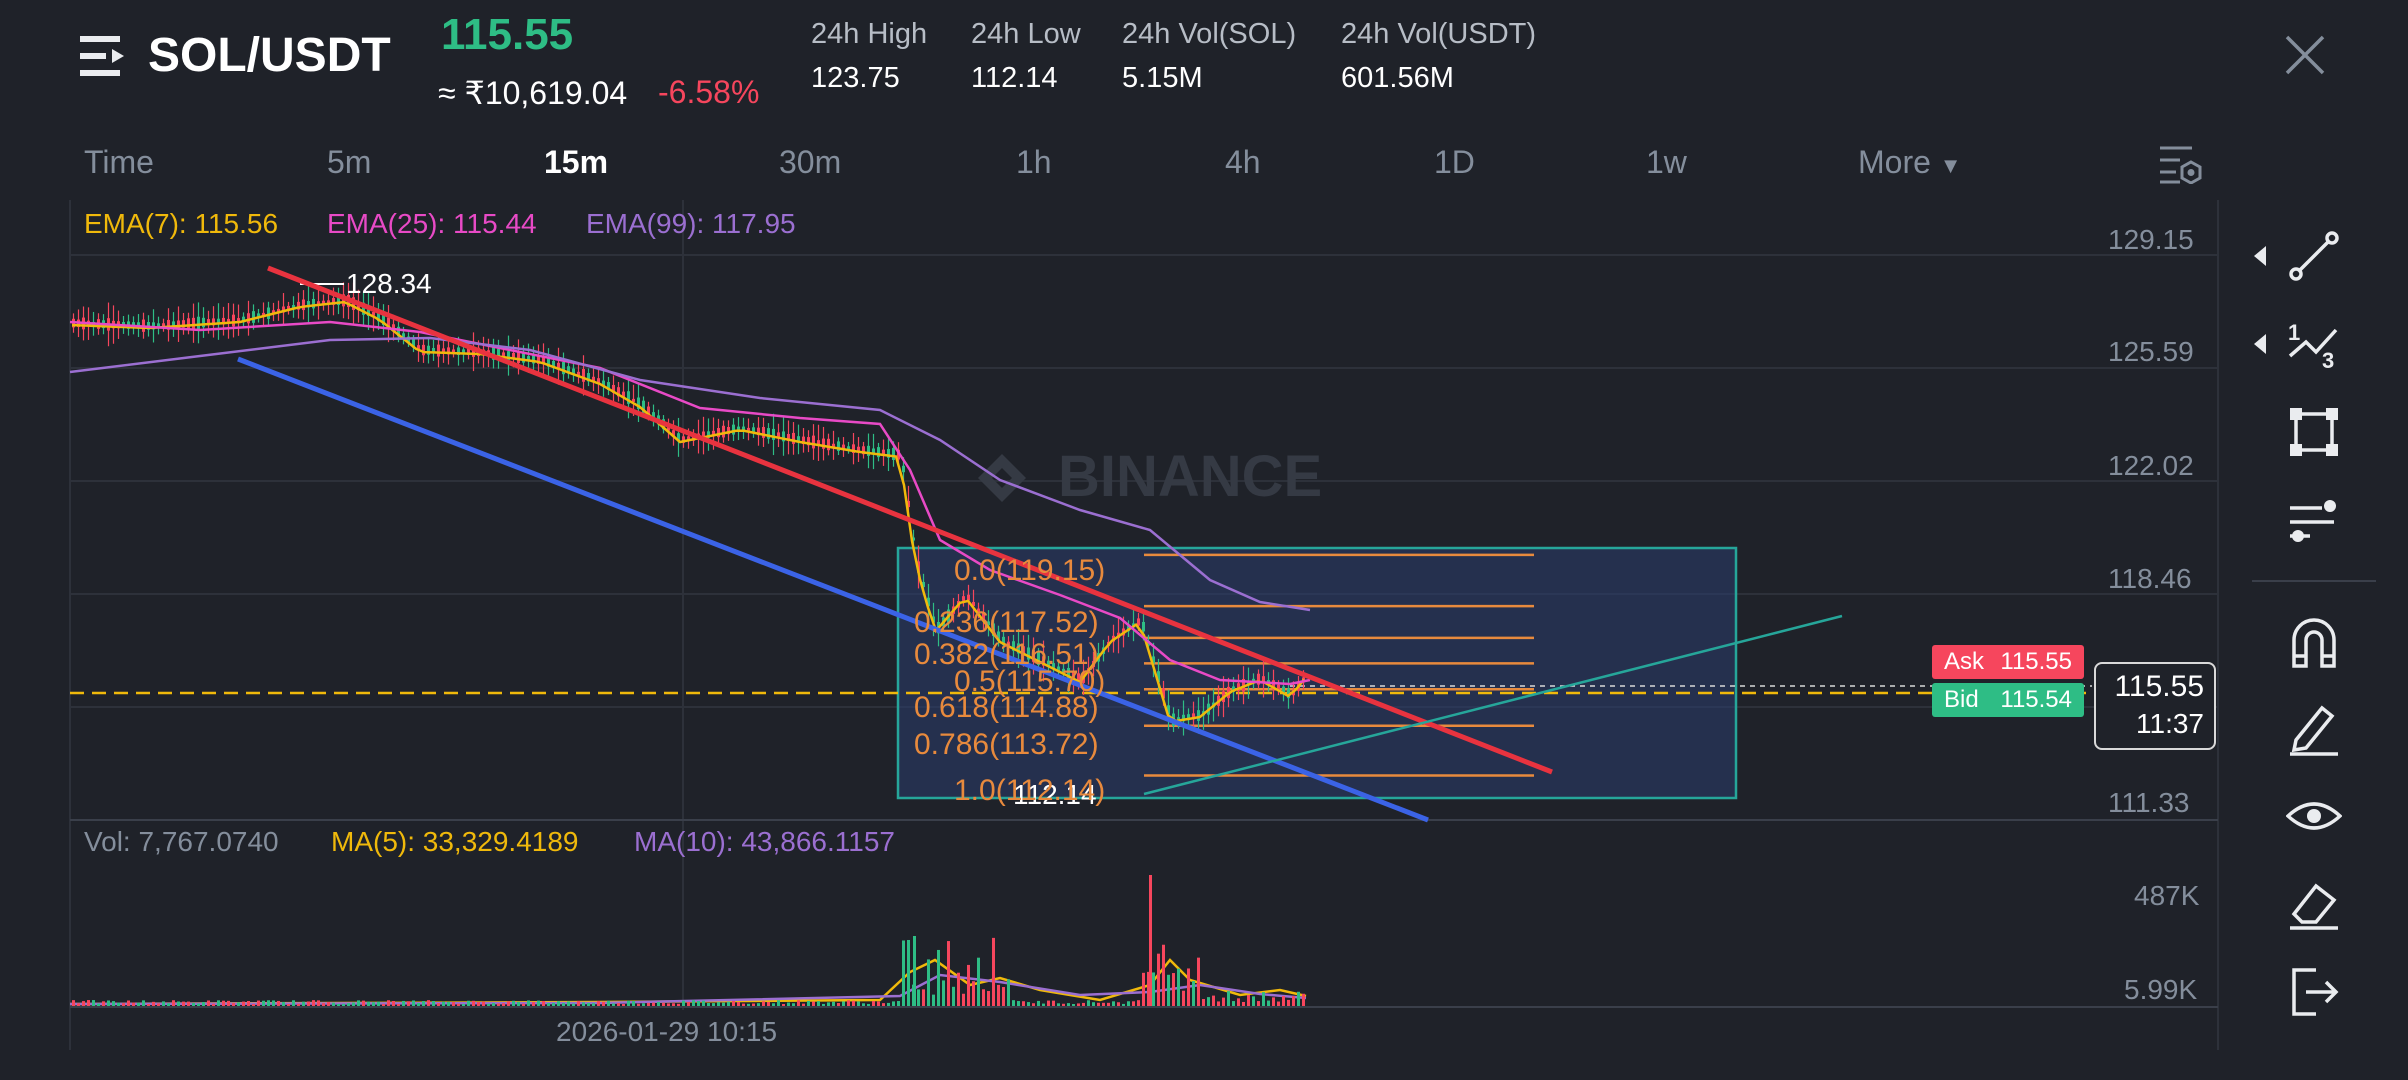 The width and height of the screenshot is (2408, 1080). Describe the element at coordinates (855, 78) in the screenshot. I see `stat-high-value: 123.75` at that location.